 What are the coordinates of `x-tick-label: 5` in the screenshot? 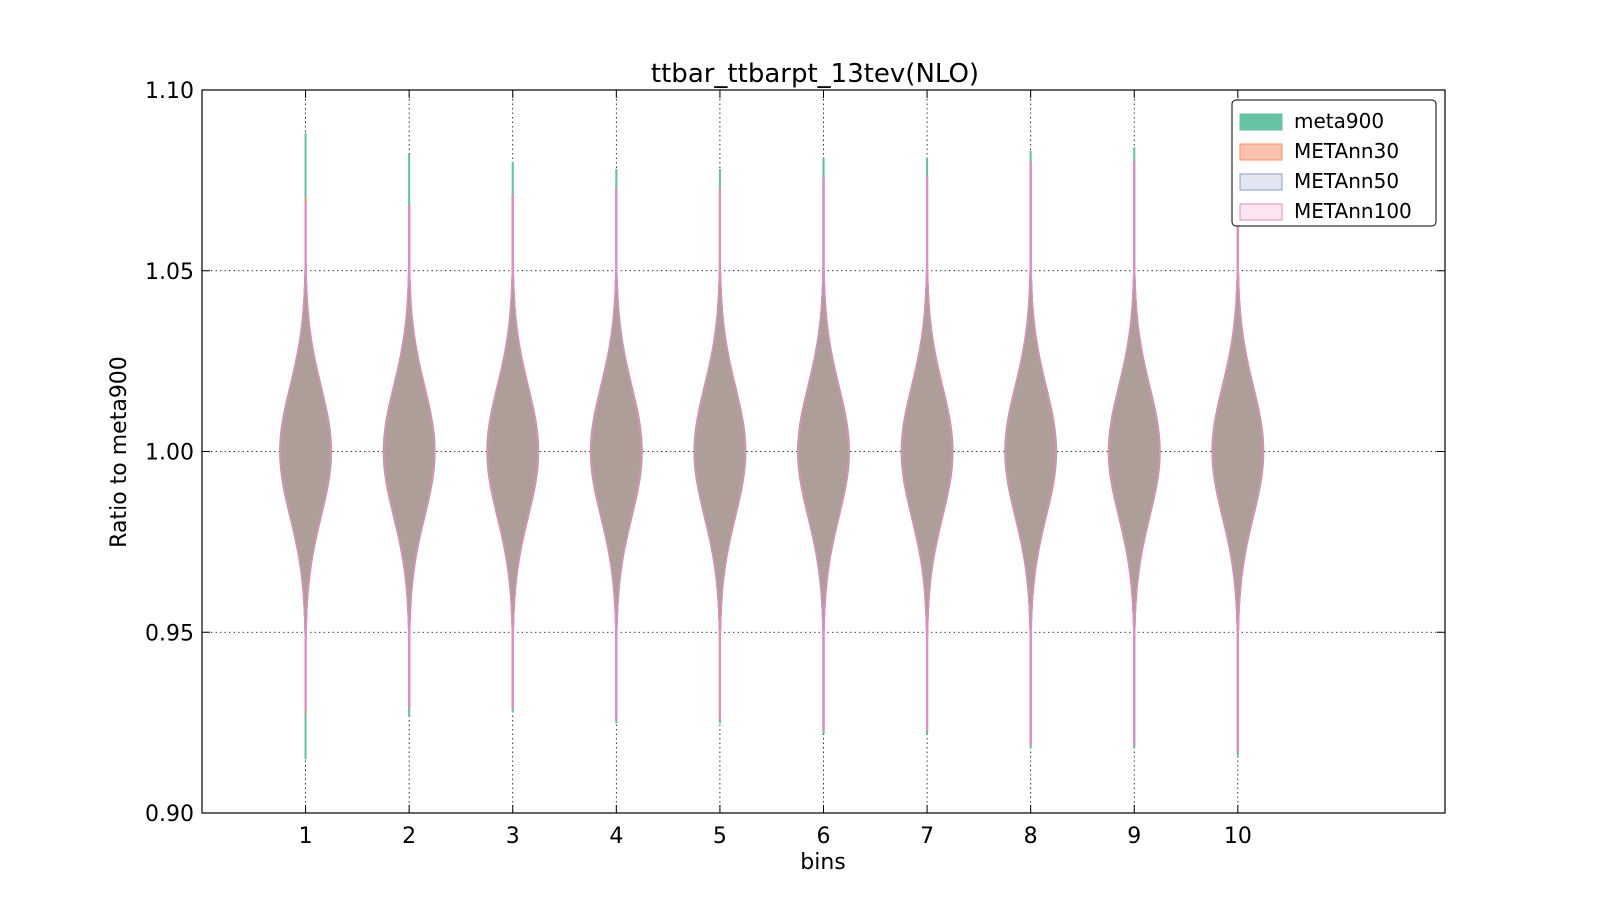 It's located at (720, 836).